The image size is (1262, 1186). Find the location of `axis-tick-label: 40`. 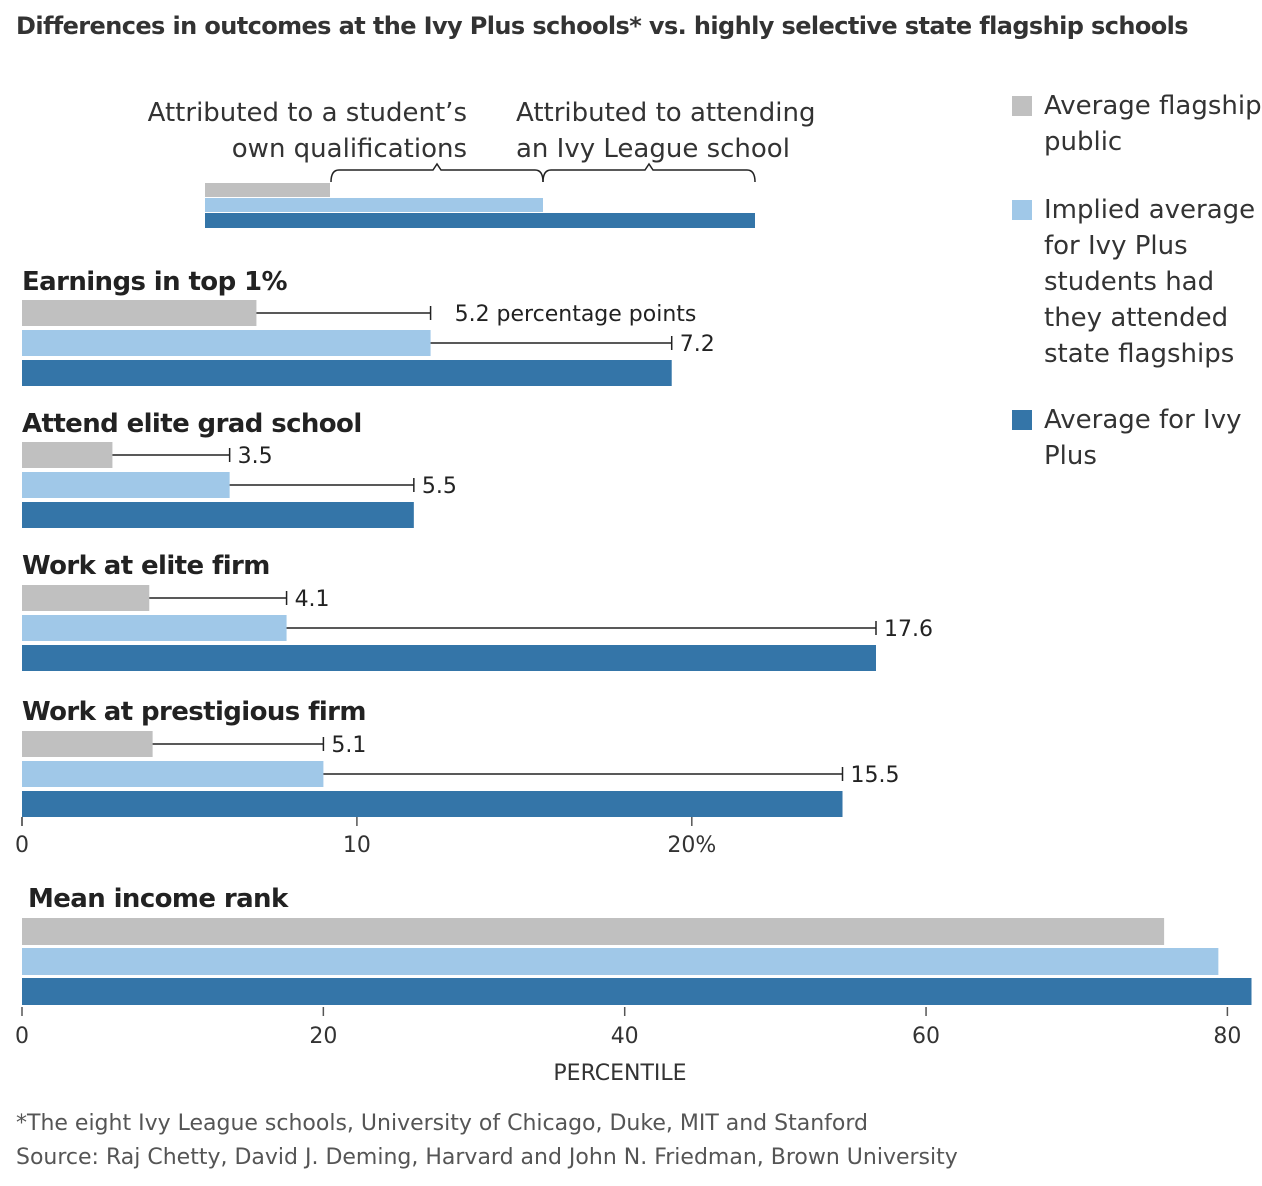

axis-tick-label: 40 is located at coordinates (625, 1036).